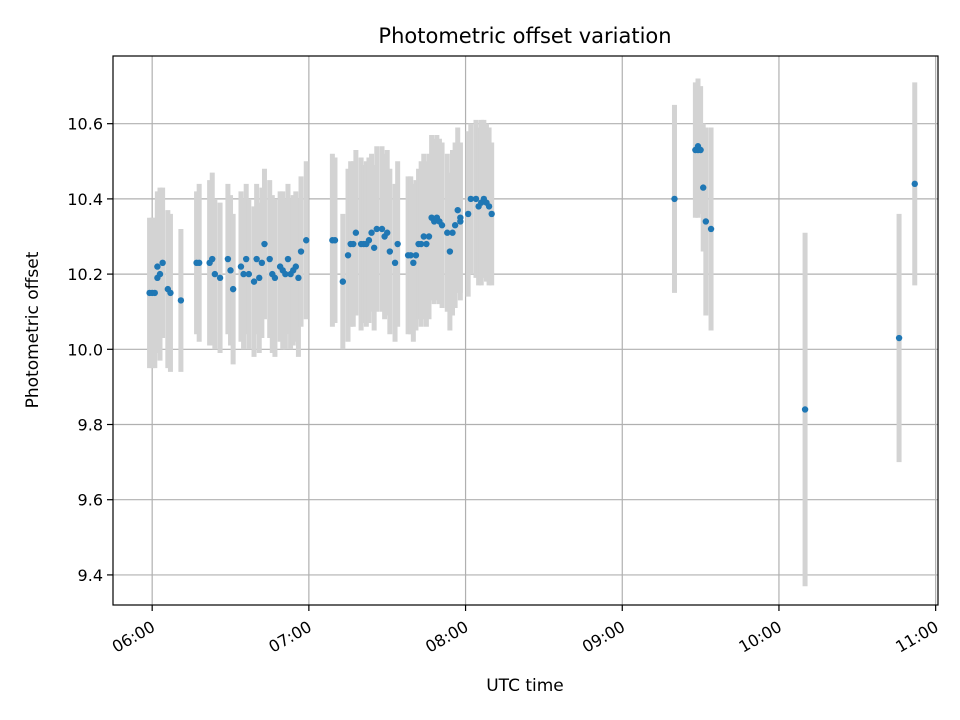  I want to click on y-tick-label: 10.4, so click(85, 199).